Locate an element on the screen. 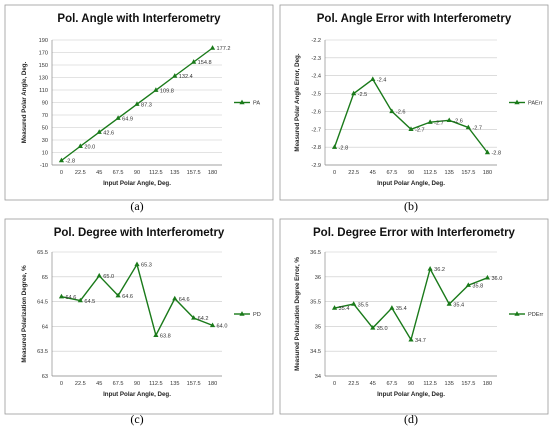 Image resolution: width=550 pixels, height=429 pixels. data-label: 64.5 is located at coordinates (89, 302).